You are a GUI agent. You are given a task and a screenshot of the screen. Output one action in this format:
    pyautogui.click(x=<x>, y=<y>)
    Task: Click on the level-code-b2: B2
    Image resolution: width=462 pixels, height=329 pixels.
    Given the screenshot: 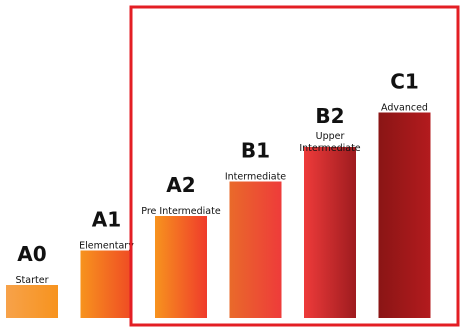 What is the action you would take?
    pyautogui.click(x=329, y=116)
    